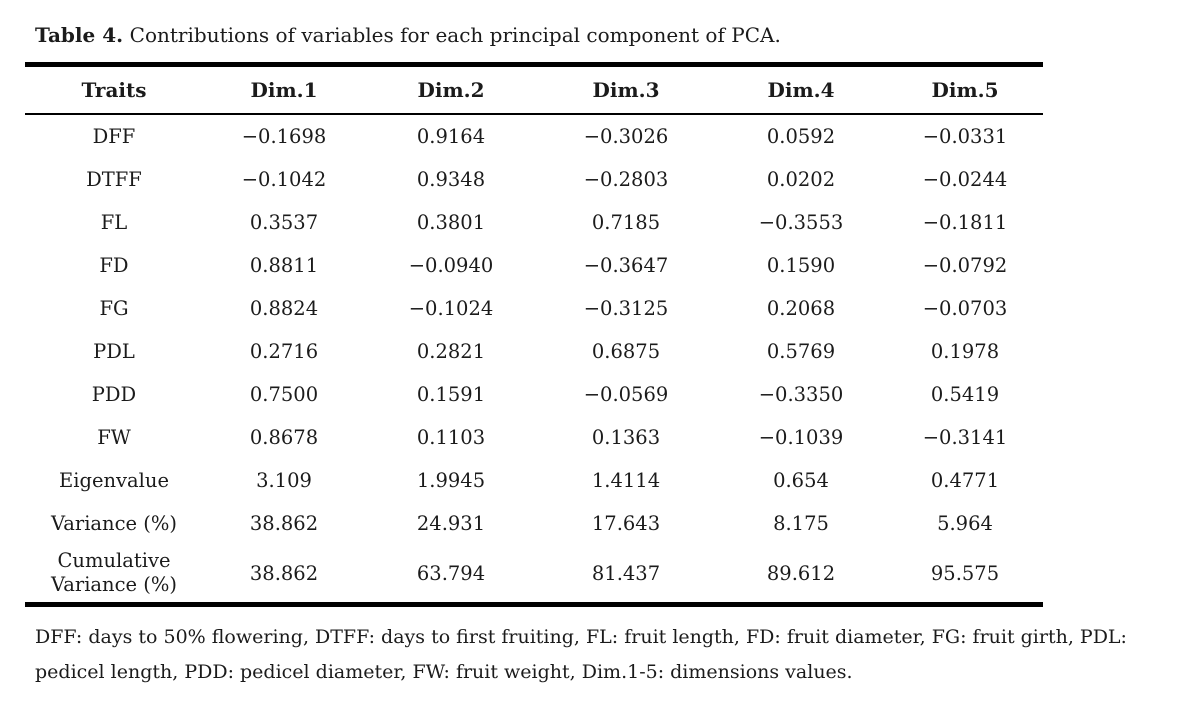 This screenshot has width=1186, height=721. What do you see at coordinates (114, 351) in the screenshot?
I see `trait-label: PDL` at bounding box center [114, 351].